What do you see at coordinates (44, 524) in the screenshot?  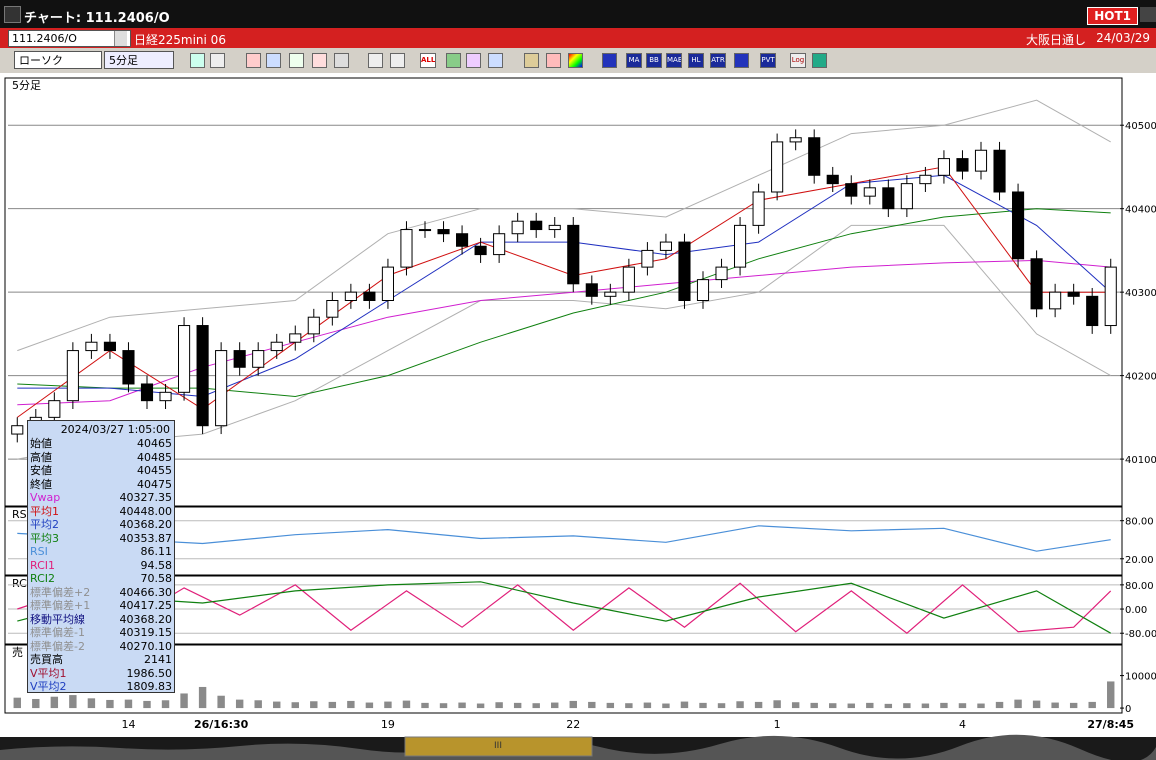 I see `info-label: 平均2` at bounding box center [44, 524].